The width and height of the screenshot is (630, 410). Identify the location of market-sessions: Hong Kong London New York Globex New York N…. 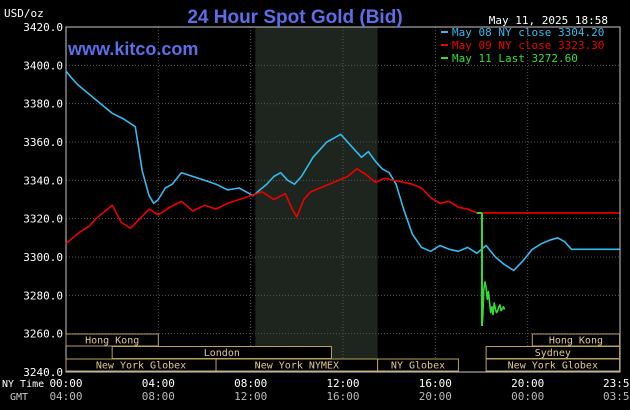
(343, 352).